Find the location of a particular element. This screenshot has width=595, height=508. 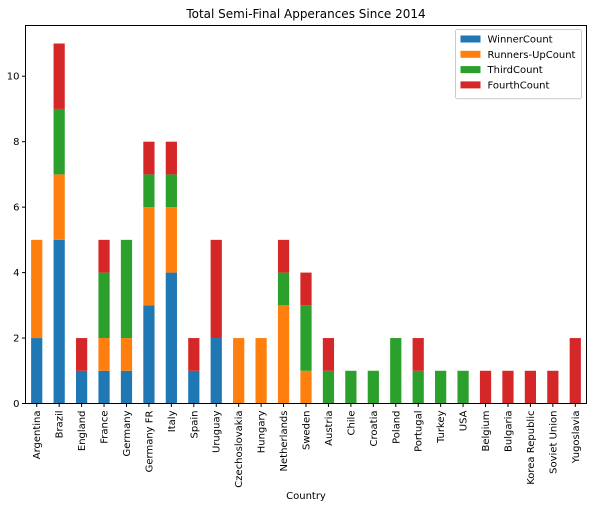

x-tick-label: Croatia is located at coordinates (374, 429).